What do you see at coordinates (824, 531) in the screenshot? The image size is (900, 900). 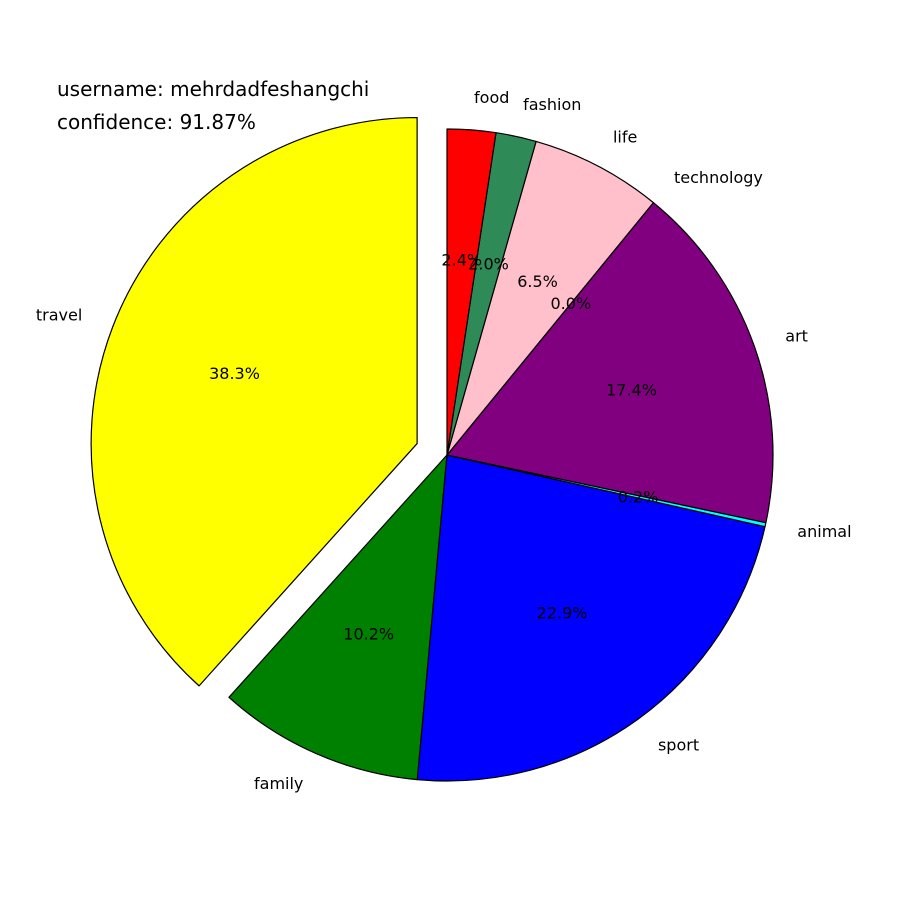 I see `category-label-animal: animal` at bounding box center [824, 531].